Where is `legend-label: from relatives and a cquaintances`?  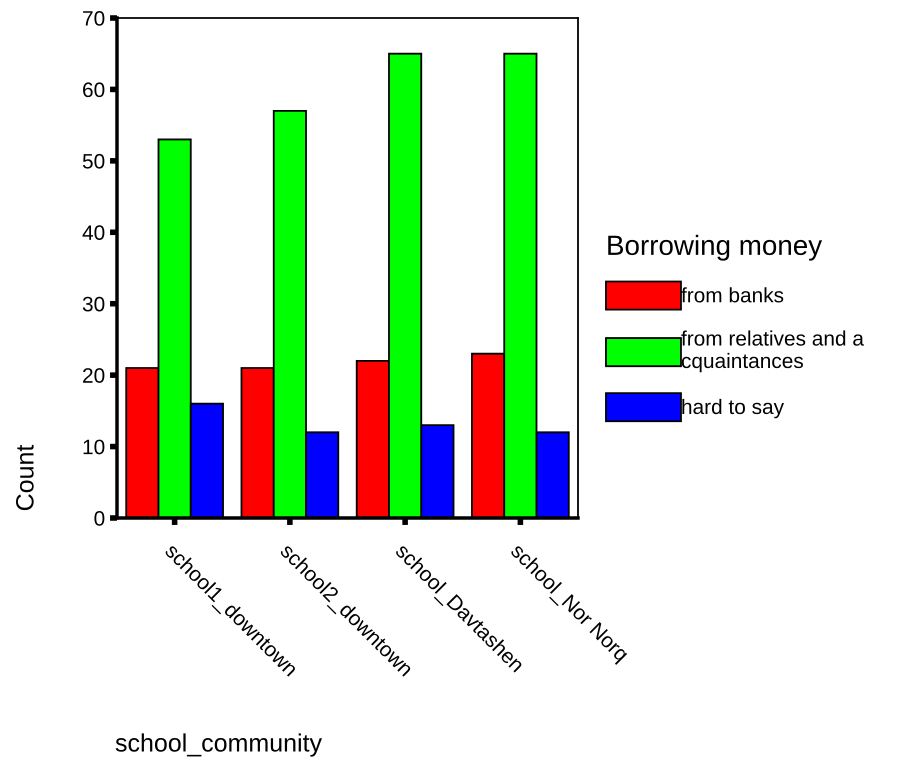
legend-label: from relatives and a cquaintances is located at coordinates (772, 351).